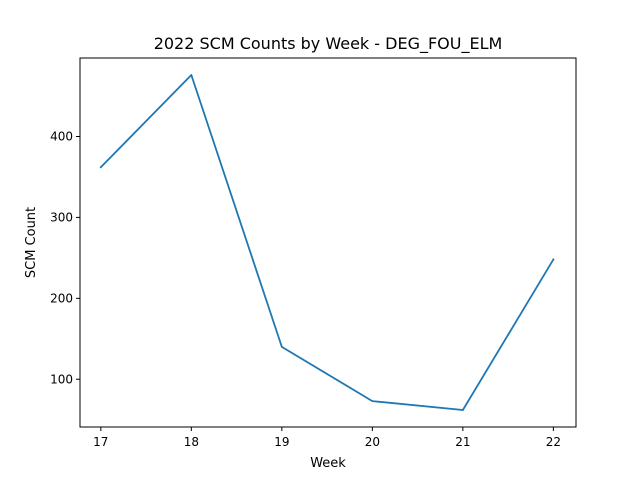 Image resolution: width=640 pixels, height=485 pixels. Describe the element at coordinates (462, 442) in the screenshot. I see `x-tick-label: 21` at that location.